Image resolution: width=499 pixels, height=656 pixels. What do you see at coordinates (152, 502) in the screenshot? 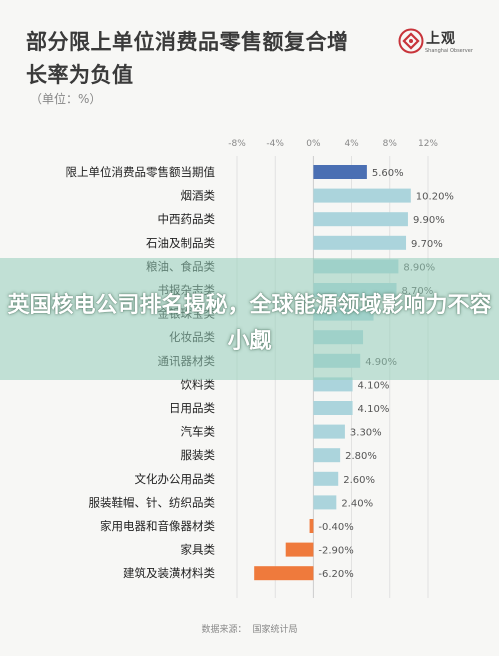
I see `category-label: 服装鞋帽、针、纺织品类` at bounding box center [152, 502].